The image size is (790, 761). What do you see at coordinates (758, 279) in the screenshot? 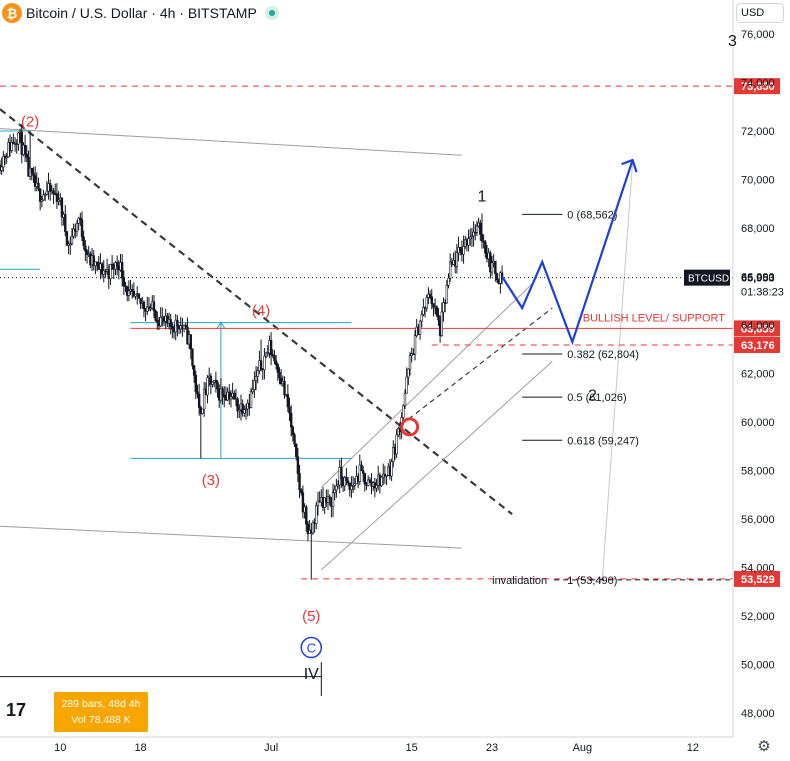
I see `last-price-value: 65,953` at bounding box center [758, 279].